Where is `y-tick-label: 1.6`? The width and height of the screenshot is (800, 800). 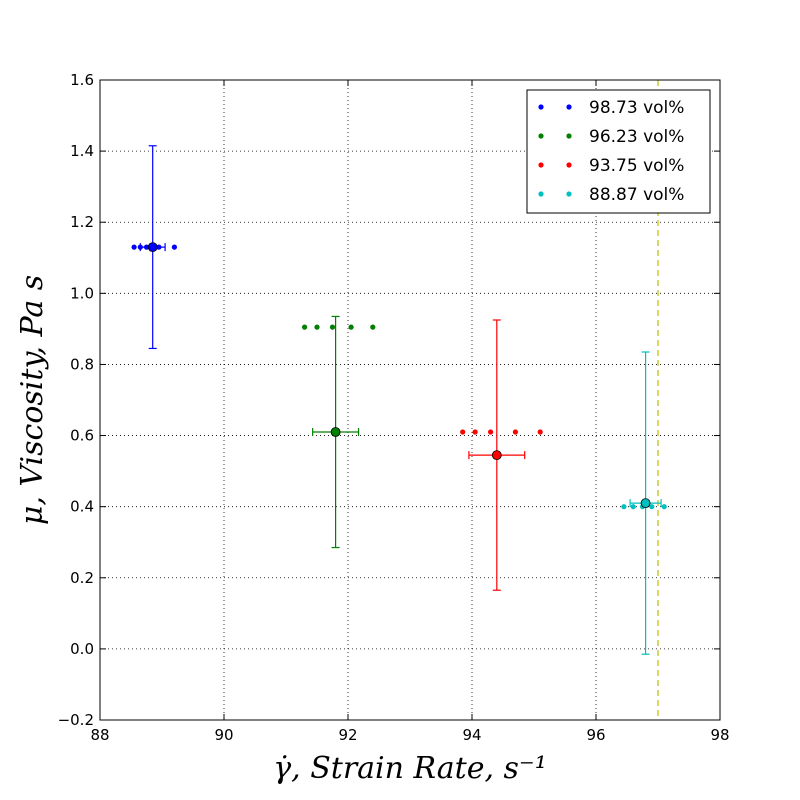 y-tick-label: 1.6 is located at coordinates (82, 80).